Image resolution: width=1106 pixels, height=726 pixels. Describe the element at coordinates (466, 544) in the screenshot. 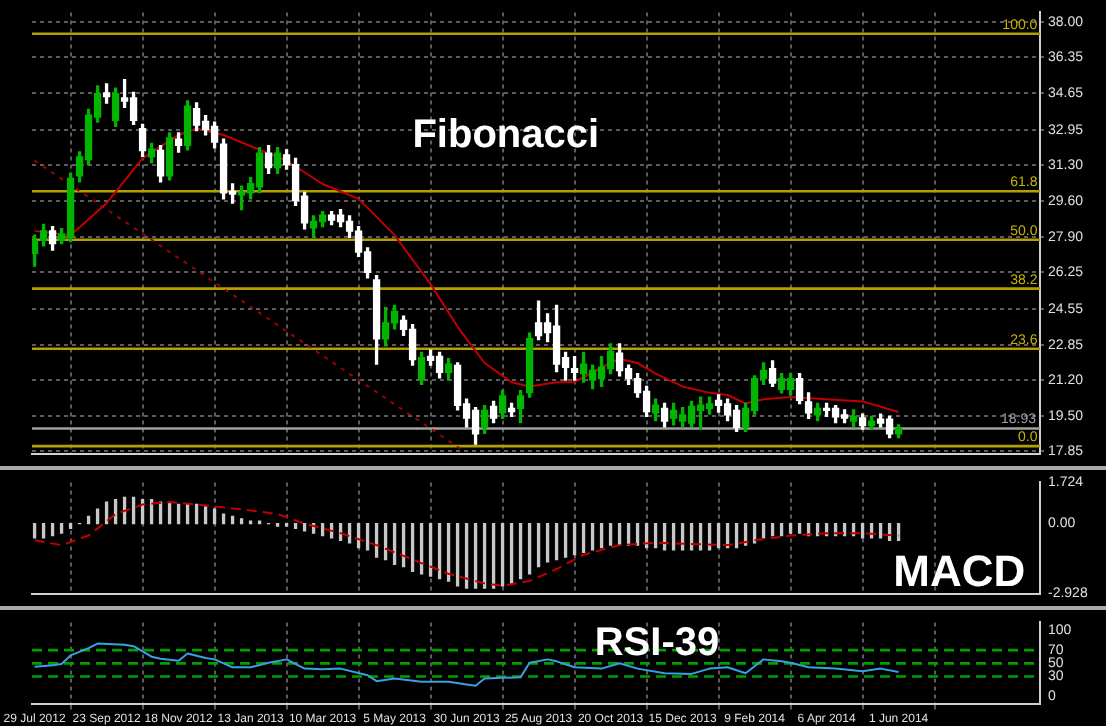

I see `line-series` at that location.